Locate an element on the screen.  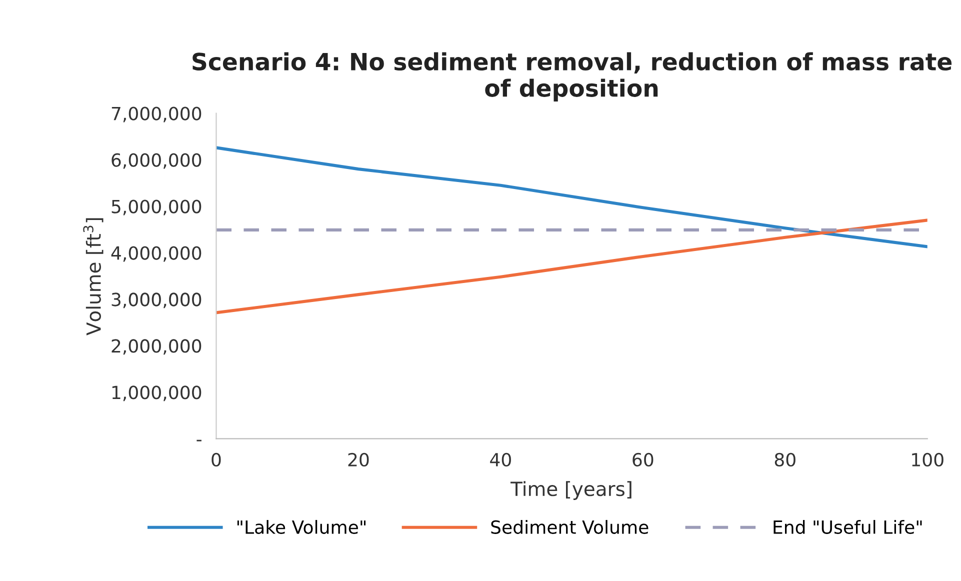
legend-label: End "Useful Life" is located at coordinates (848, 527).